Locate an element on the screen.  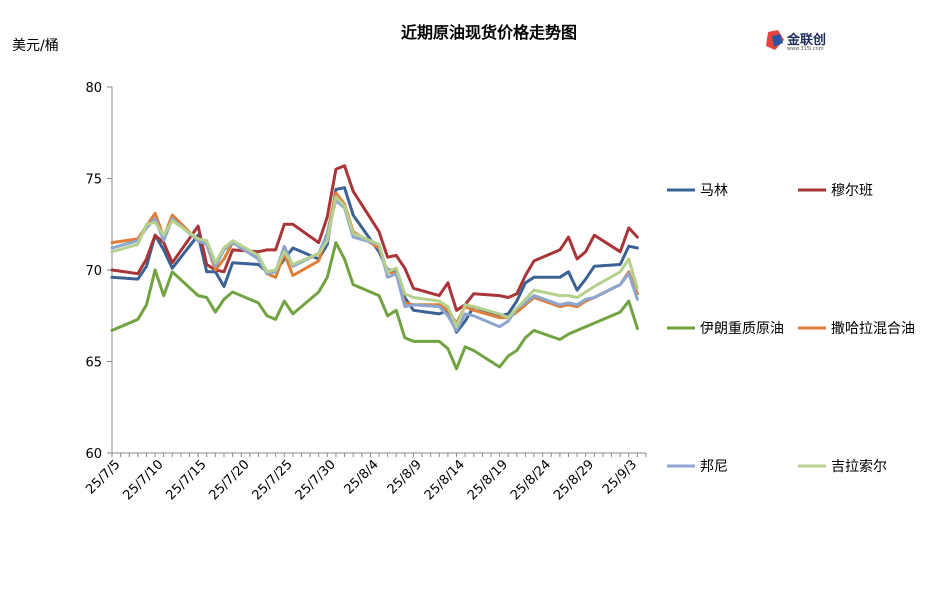
logo-text: 金联创 is located at coordinates (806, 40).